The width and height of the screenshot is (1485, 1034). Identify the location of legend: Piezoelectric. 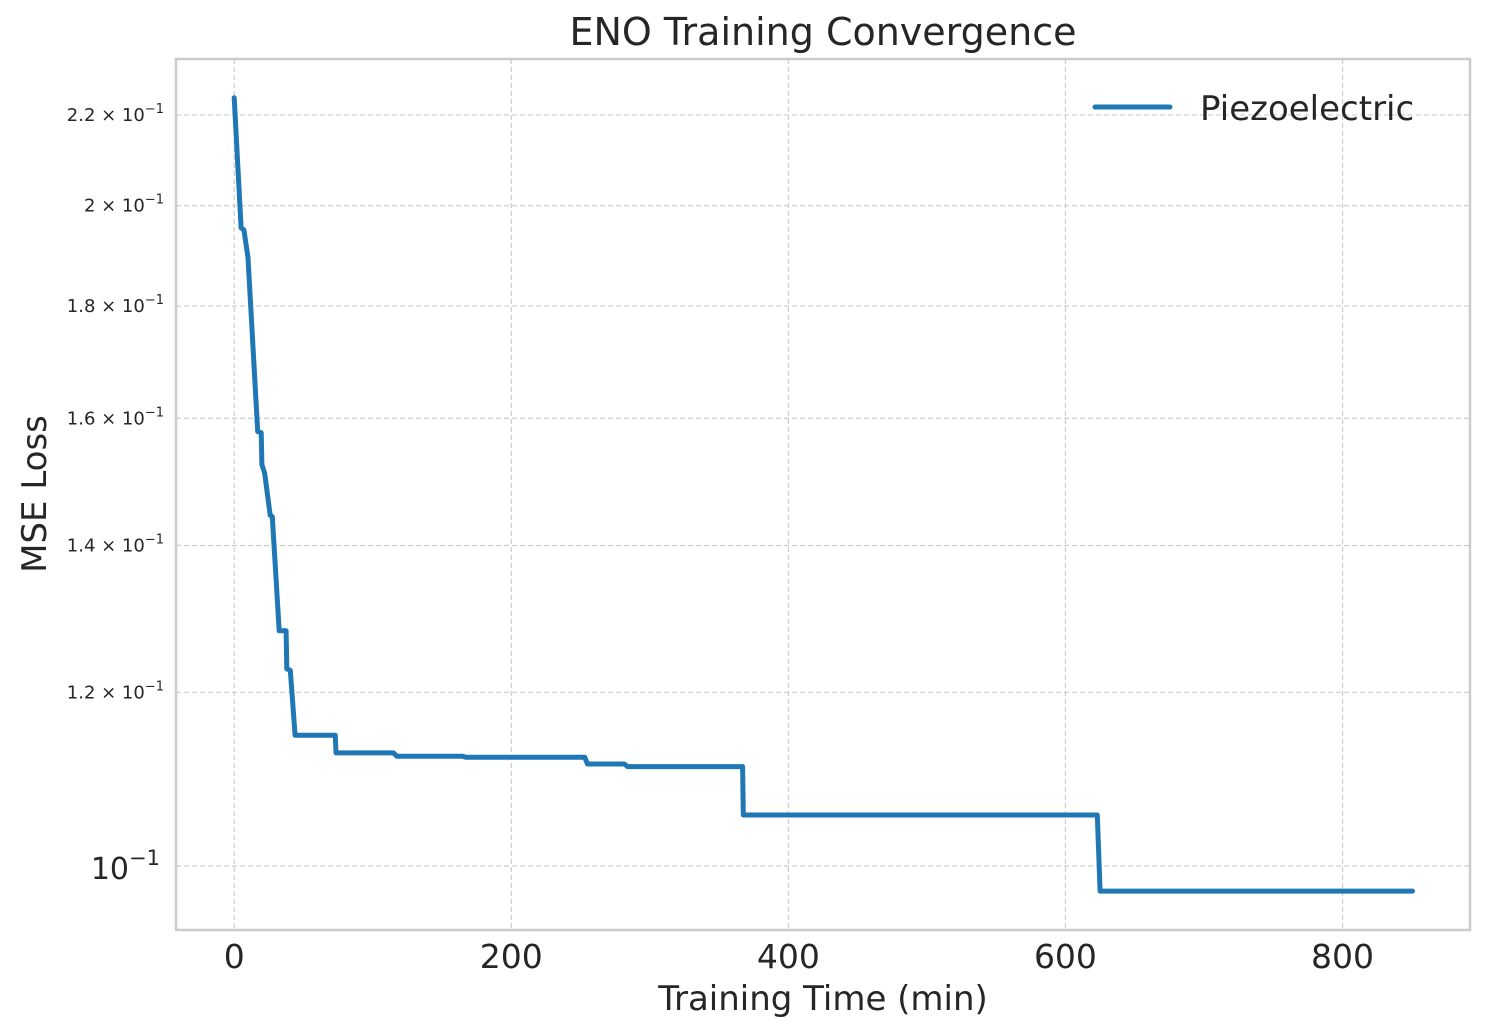
(1253, 109).